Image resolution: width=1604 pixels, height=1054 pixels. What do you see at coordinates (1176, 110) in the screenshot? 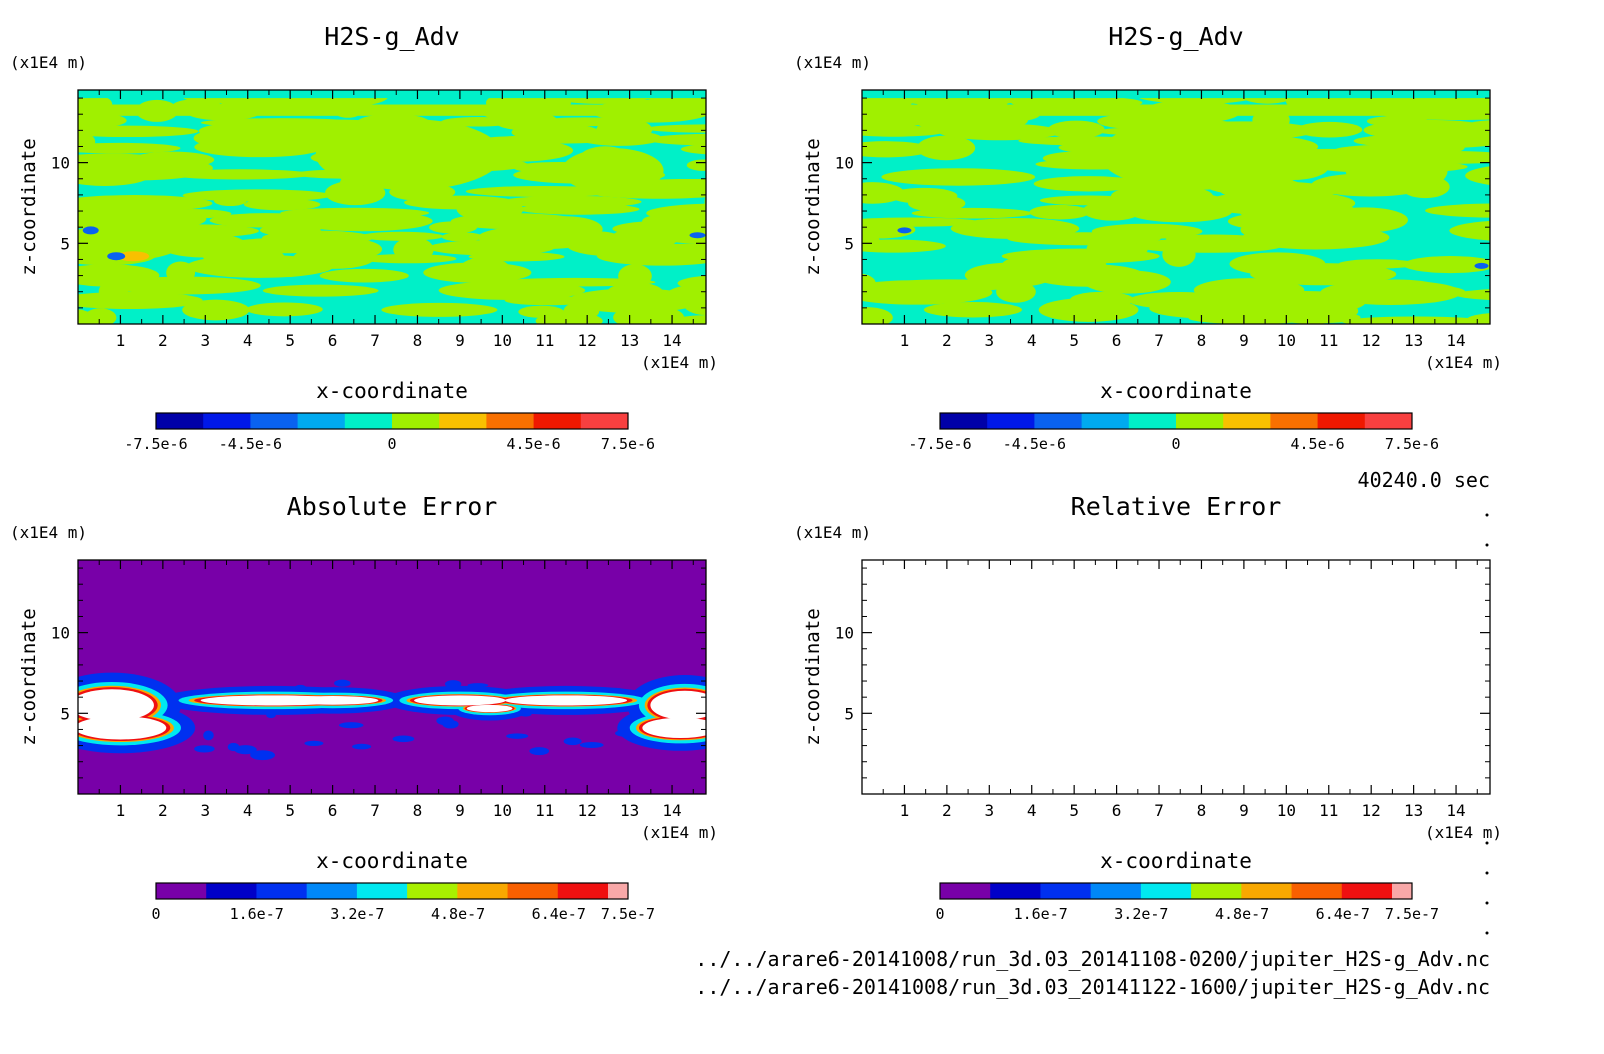
I see `field-band` at bounding box center [1176, 110].